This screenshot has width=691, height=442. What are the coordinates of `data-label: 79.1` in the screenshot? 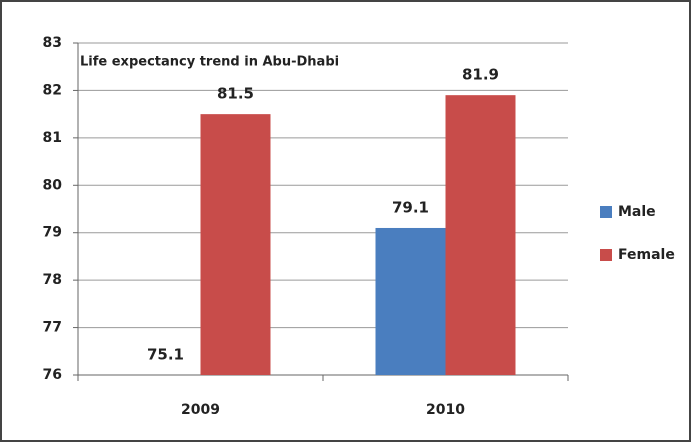 It's located at (410, 207).